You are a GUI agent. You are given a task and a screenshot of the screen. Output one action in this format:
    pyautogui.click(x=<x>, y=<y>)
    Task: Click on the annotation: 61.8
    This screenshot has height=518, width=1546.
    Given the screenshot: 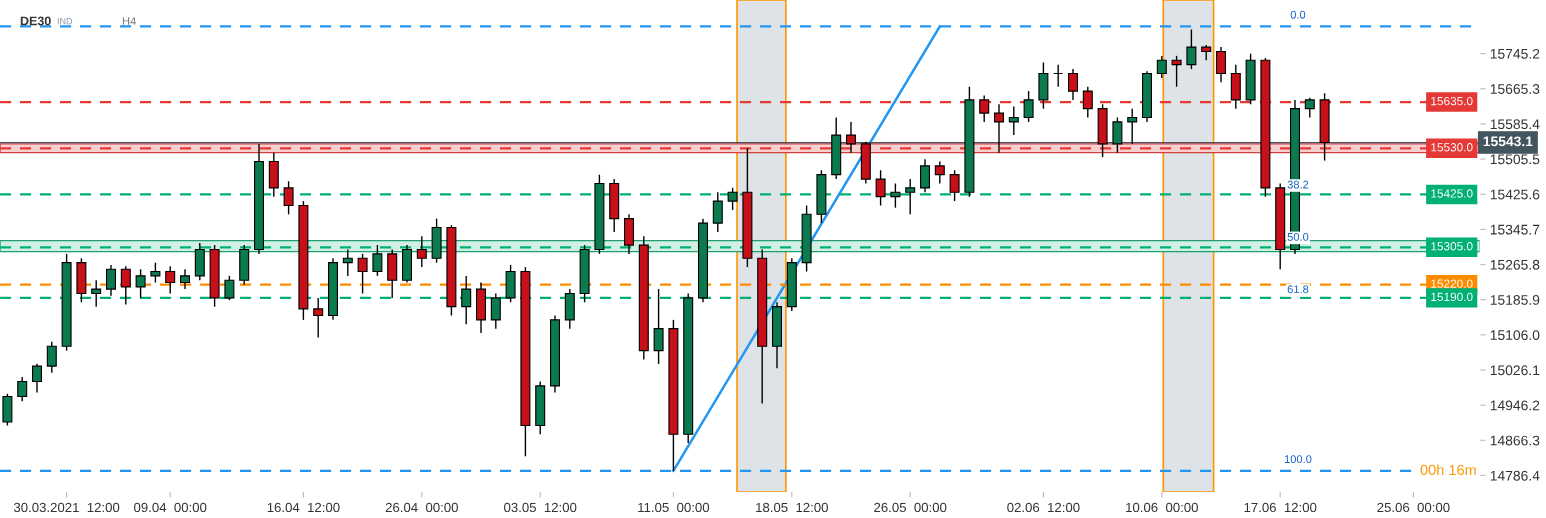 What is the action you would take?
    pyautogui.click(x=1298, y=289)
    